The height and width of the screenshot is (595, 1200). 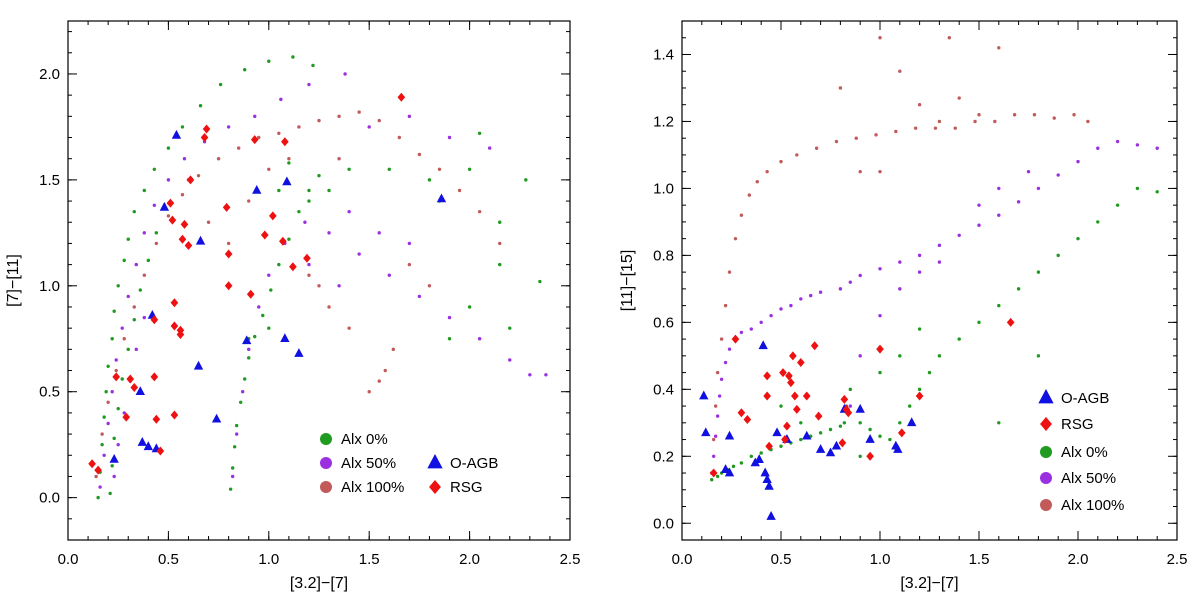 I want to click on left-point-o-agb, so click(x=198, y=365).